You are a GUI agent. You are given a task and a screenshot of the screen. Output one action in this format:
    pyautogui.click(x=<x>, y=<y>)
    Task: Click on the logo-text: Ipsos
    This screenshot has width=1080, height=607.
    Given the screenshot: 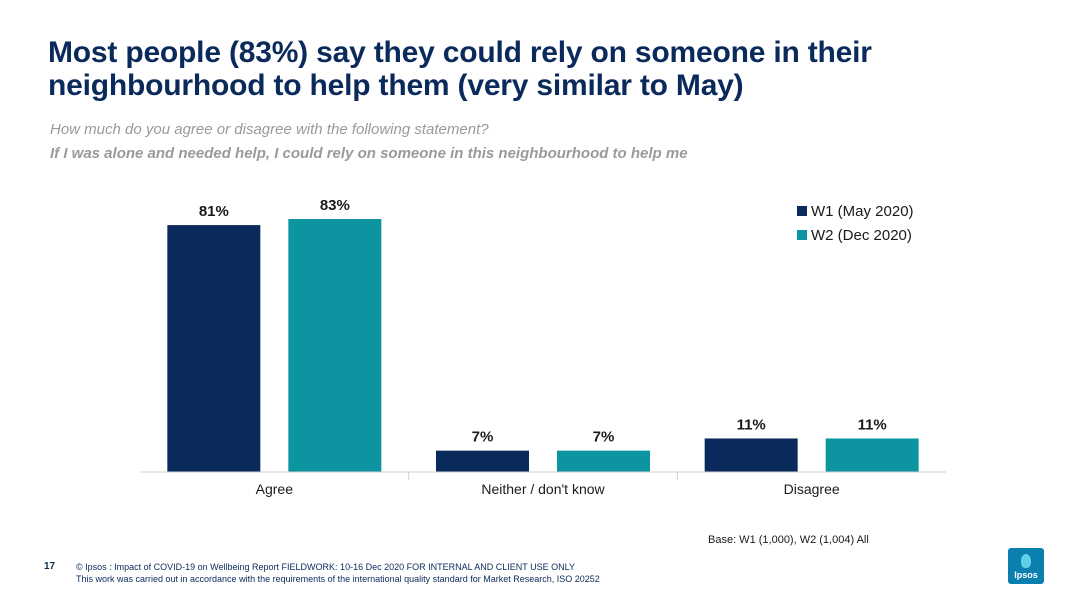 What is the action you would take?
    pyautogui.click(x=1026, y=575)
    